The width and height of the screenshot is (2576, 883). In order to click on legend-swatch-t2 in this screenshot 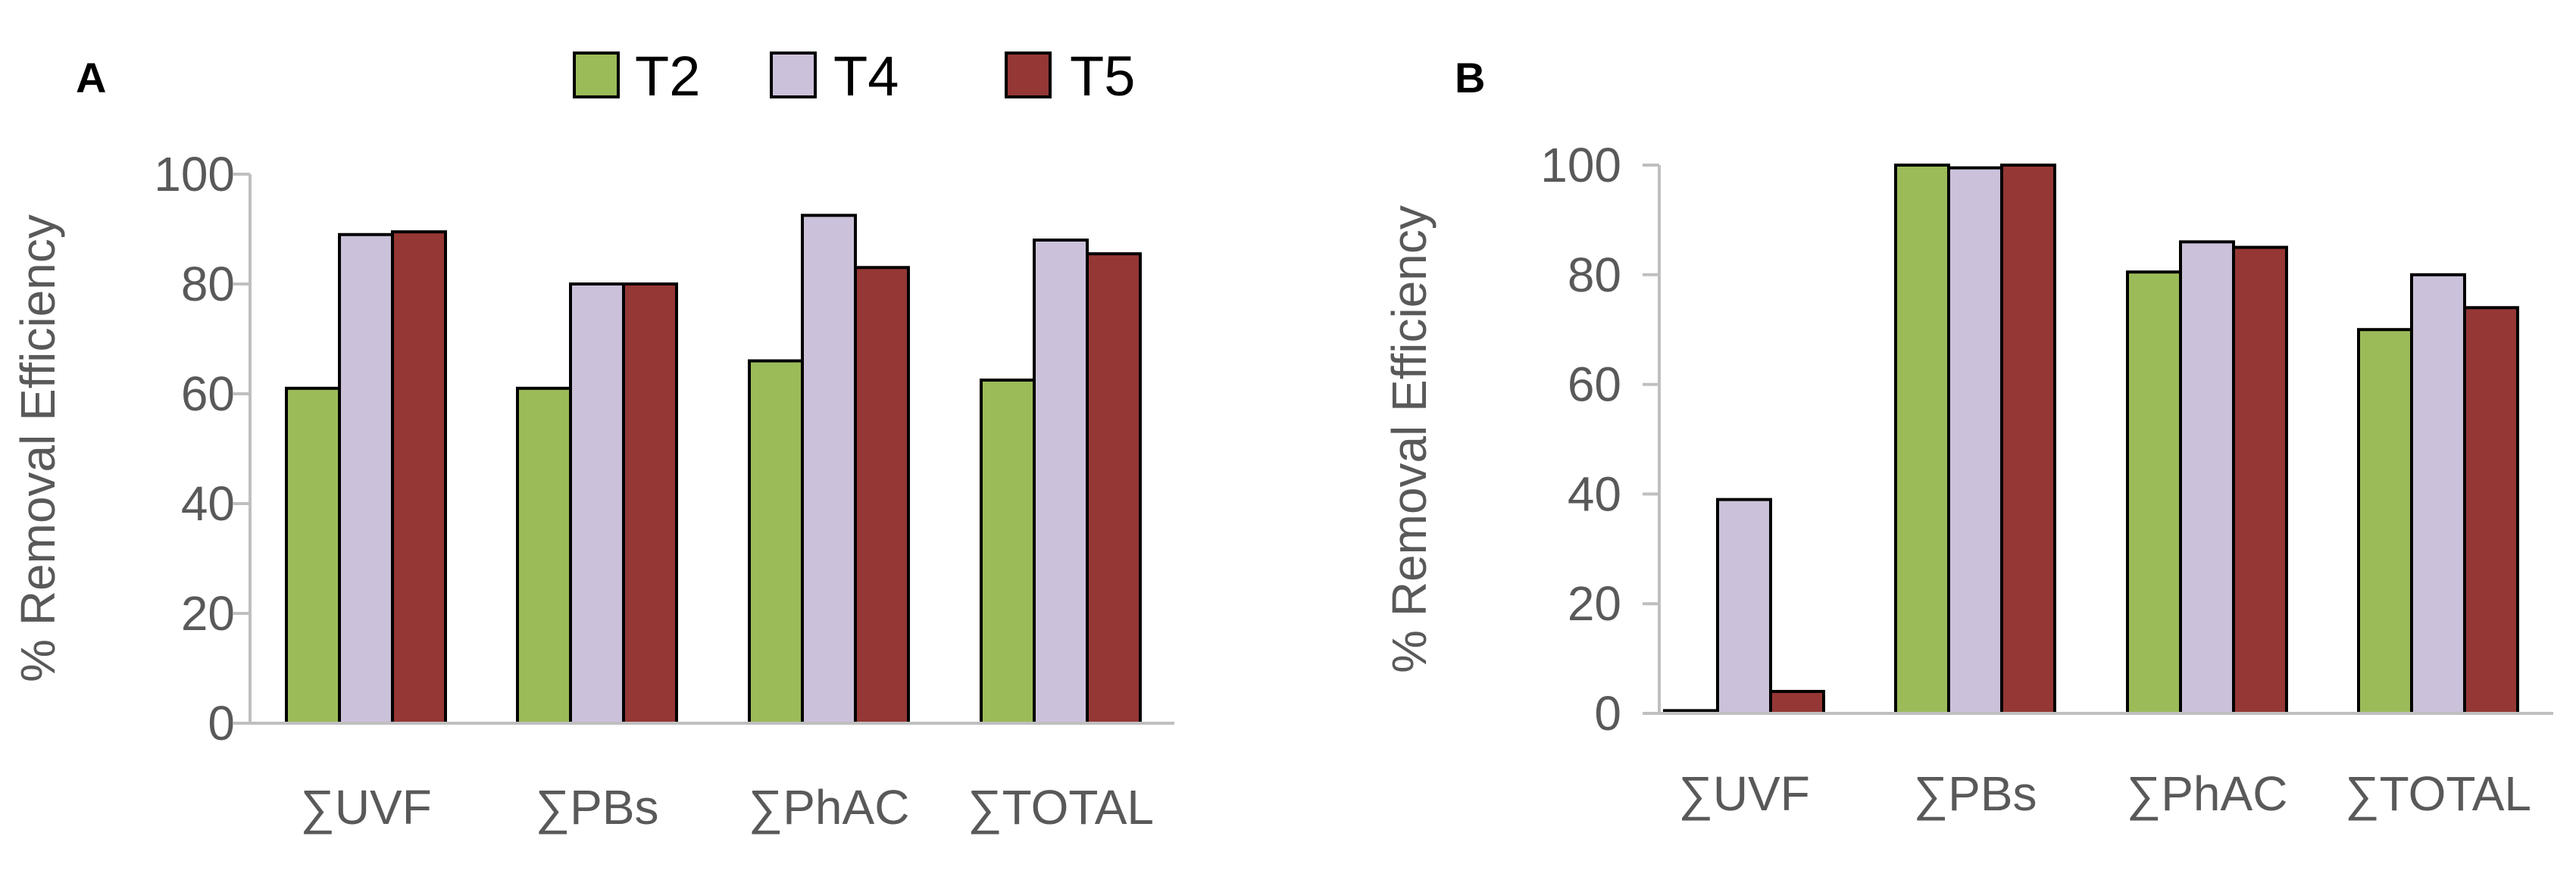, I will do `click(596, 74)`.